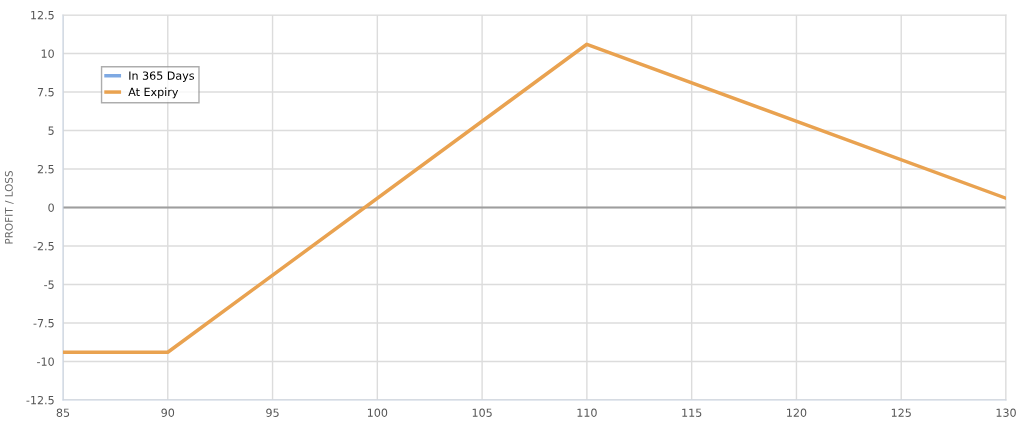 This screenshot has height=425, width=1024. What do you see at coordinates (587, 412) in the screenshot?
I see `x-tick-label: 110` at bounding box center [587, 412].